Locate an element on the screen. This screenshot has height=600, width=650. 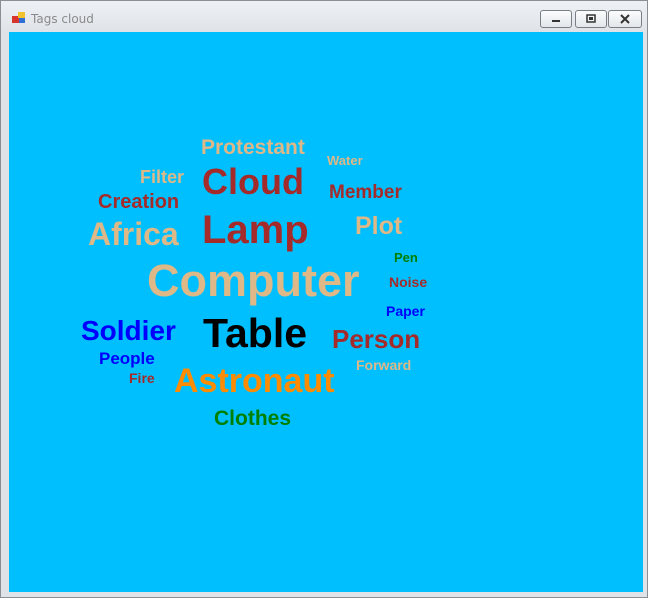
tag-clothes: Clothes is located at coordinates (253, 418).